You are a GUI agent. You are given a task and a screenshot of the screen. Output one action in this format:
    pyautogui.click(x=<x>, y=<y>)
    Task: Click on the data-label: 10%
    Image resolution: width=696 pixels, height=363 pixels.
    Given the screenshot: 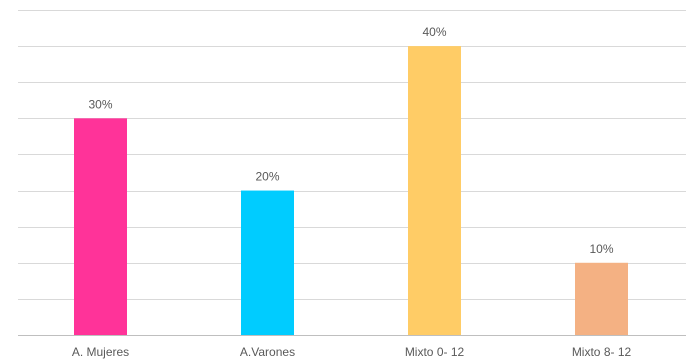 What is the action you would take?
    pyautogui.click(x=601, y=249)
    